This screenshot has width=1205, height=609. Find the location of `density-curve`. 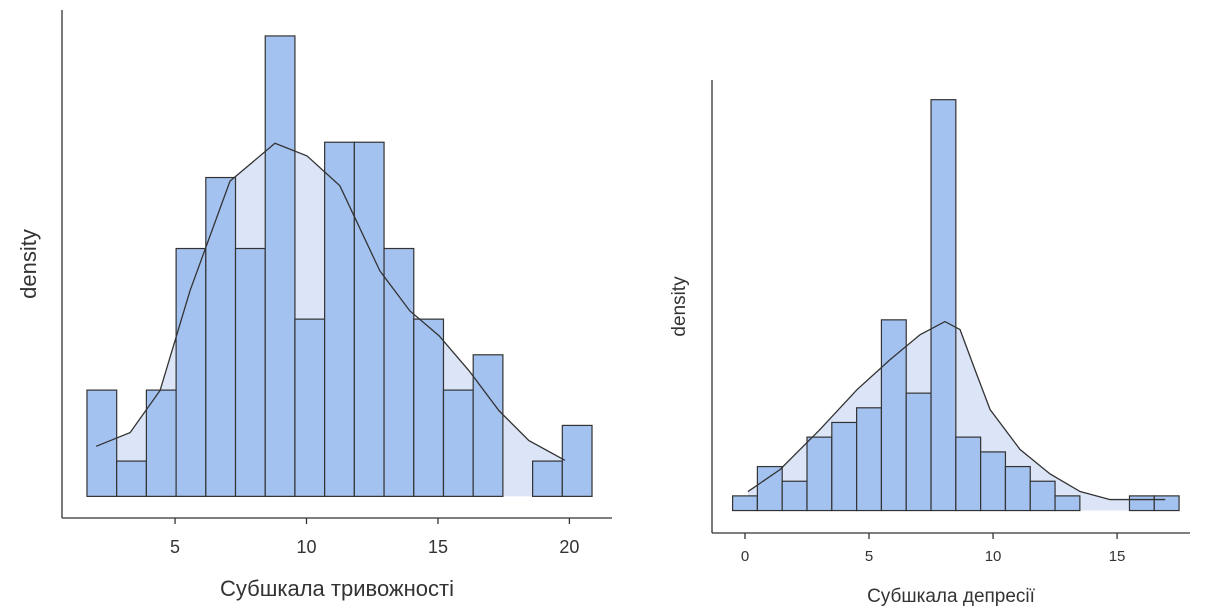

density-curve is located at coordinates (956, 410).